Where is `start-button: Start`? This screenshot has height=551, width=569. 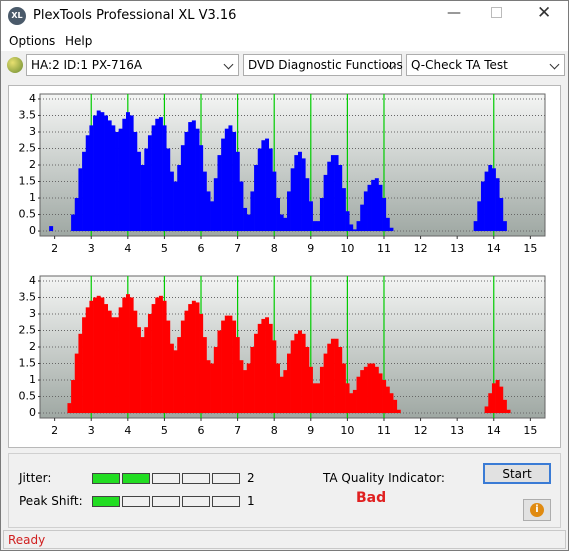 start-button: Start is located at coordinates (517, 473).